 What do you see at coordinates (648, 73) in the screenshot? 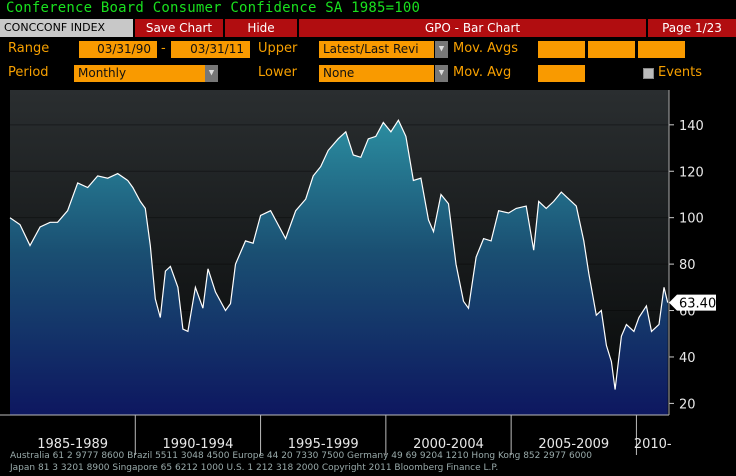
I see `checkbox-icon` at bounding box center [648, 73].